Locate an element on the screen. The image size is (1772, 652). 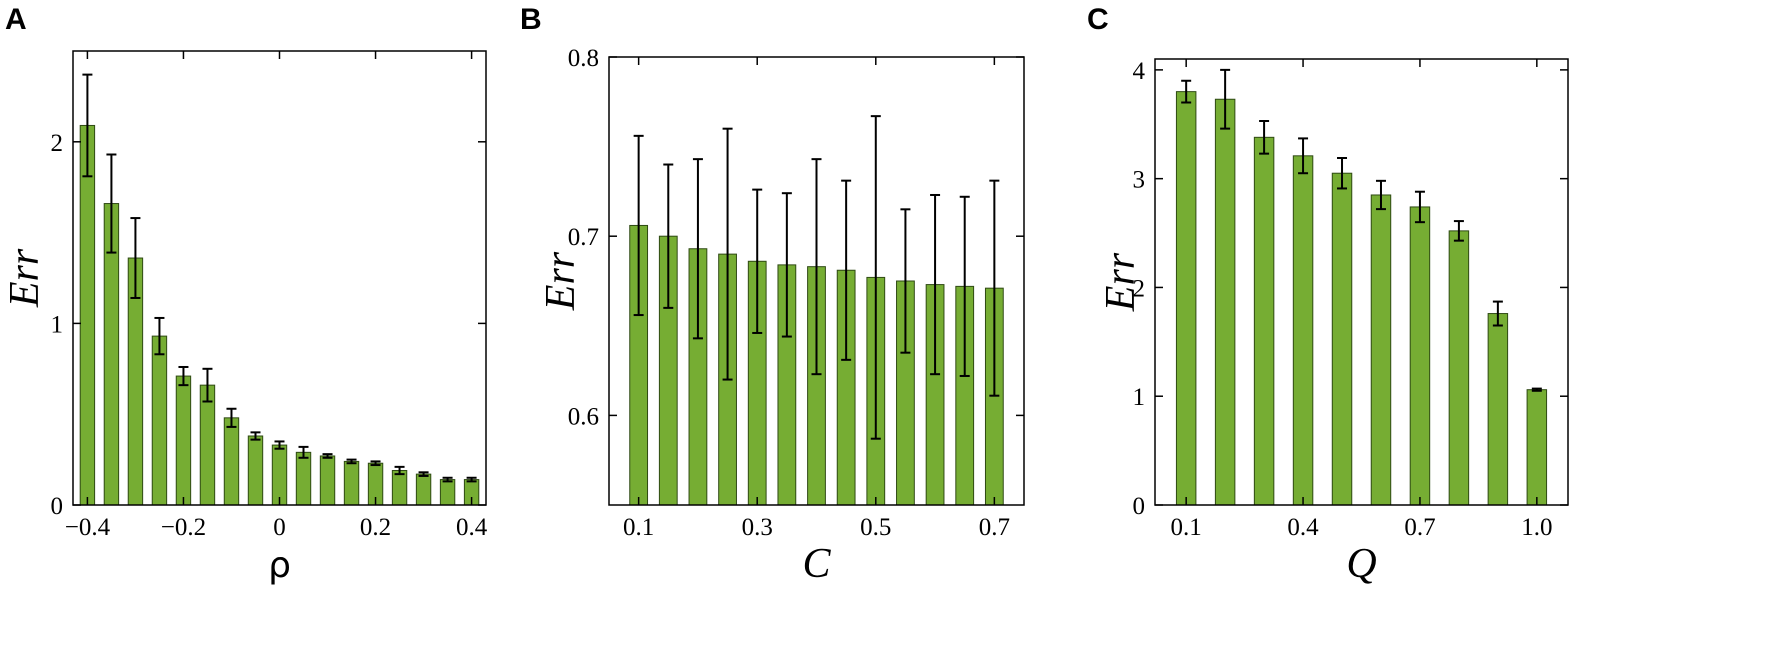
x-axis-label: Q is located at coordinates (1361, 564).